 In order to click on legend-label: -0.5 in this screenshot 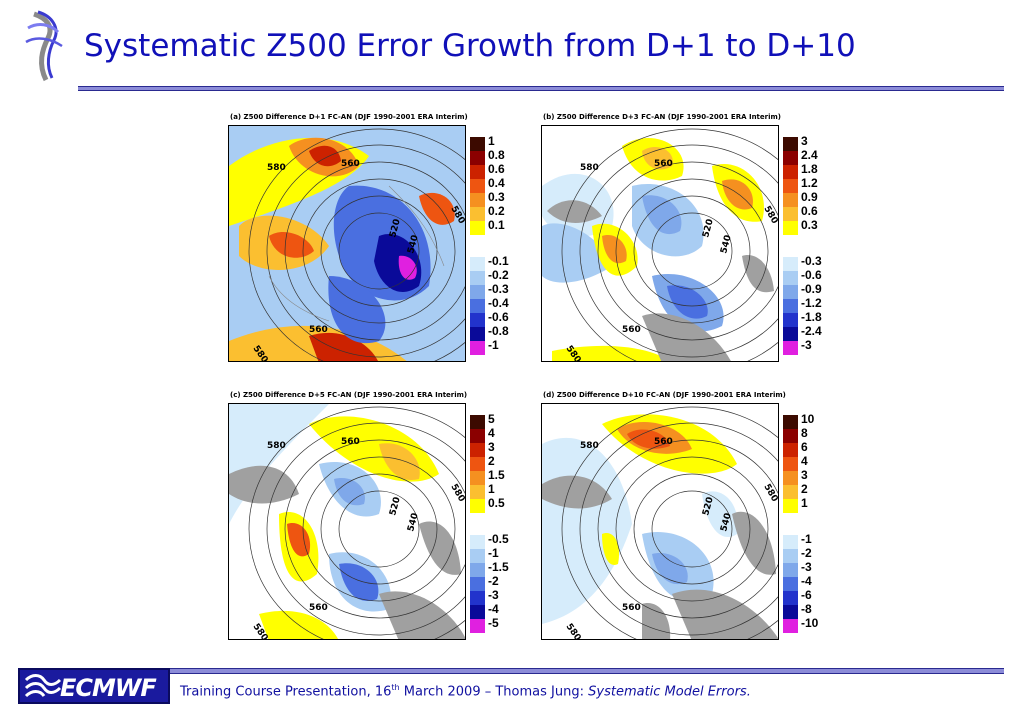, I will do `click(498, 539)`.